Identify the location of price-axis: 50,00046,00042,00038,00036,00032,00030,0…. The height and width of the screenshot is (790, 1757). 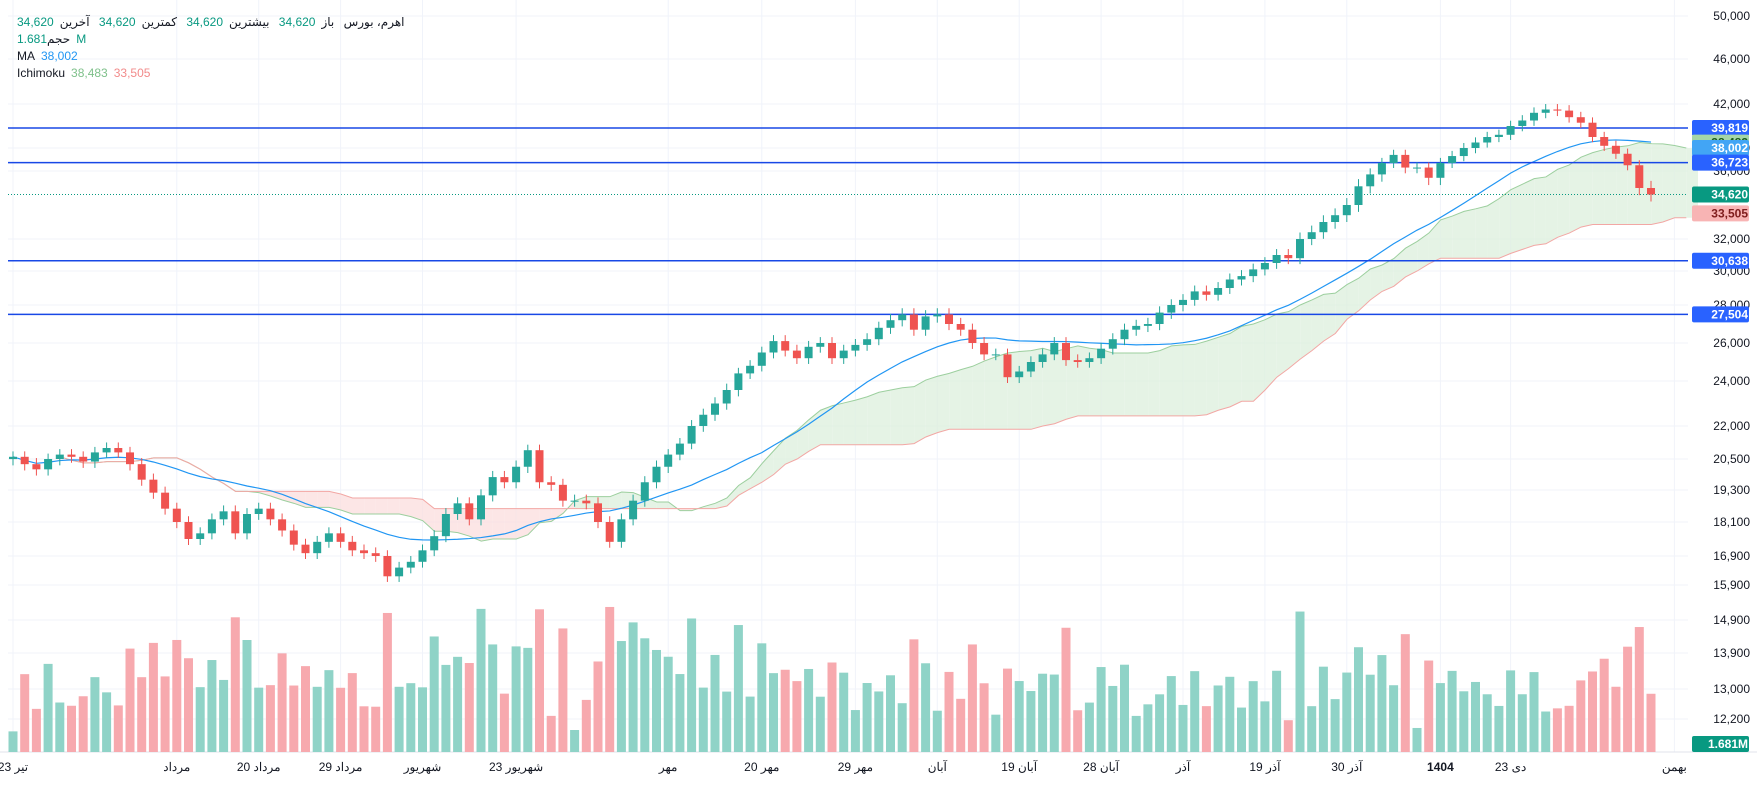
(1731, 367).